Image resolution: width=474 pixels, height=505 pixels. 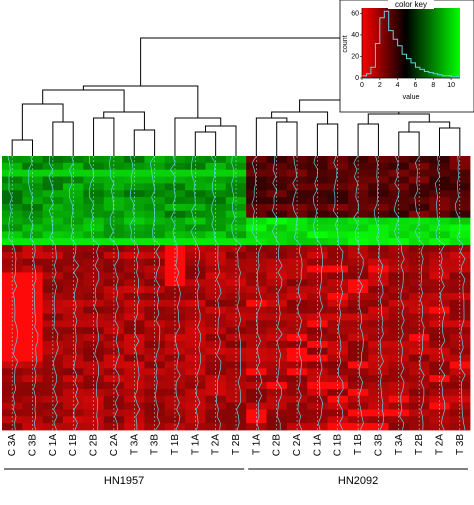 What do you see at coordinates (380, 85) in the screenshot?
I see `key-x-tick-label: 2` at bounding box center [380, 85].